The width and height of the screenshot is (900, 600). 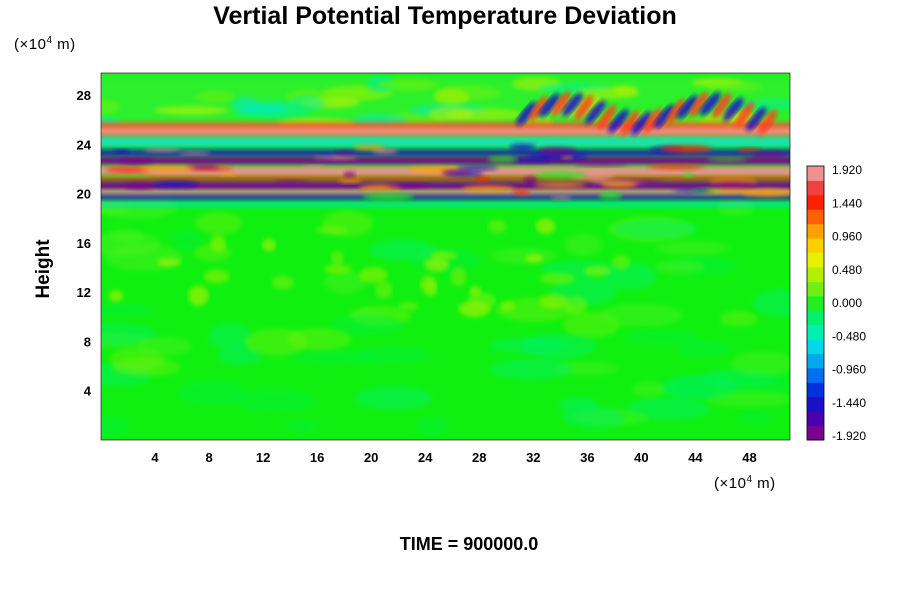 What do you see at coordinates (263, 457) in the screenshot?
I see `x-tick-label: 12` at bounding box center [263, 457].